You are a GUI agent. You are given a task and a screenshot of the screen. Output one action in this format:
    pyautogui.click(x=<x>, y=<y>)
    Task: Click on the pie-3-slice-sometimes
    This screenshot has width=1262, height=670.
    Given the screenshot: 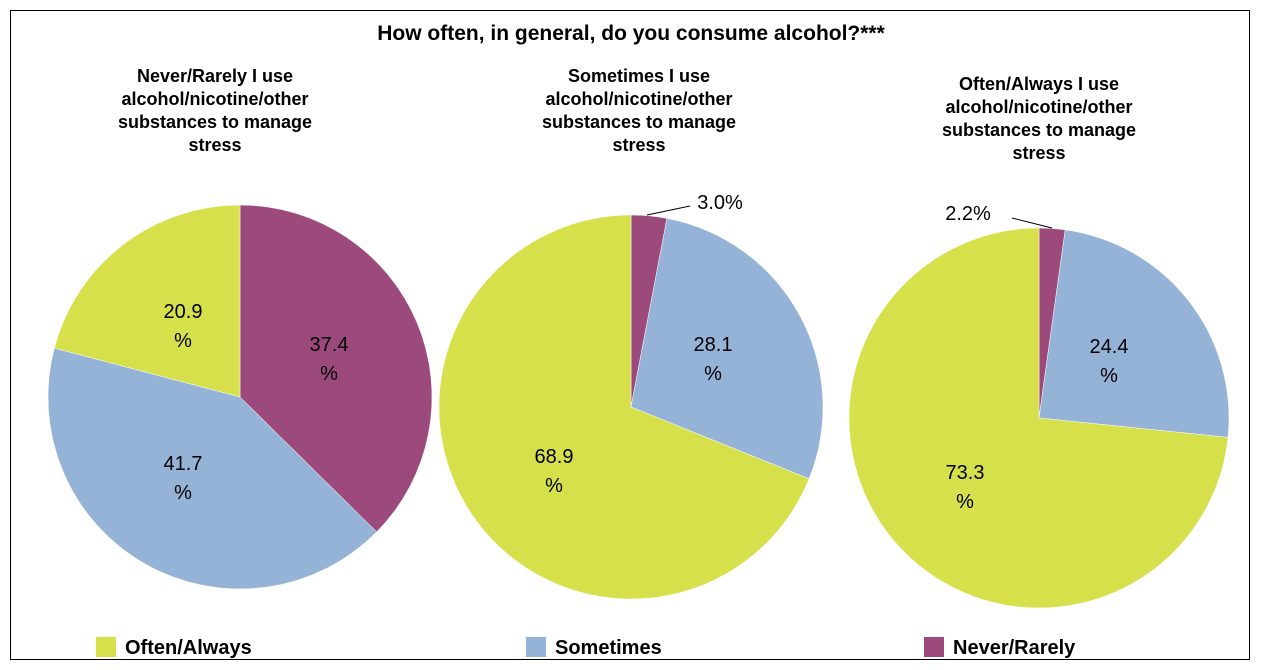 What is the action you would take?
    pyautogui.click(x=1134, y=333)
    